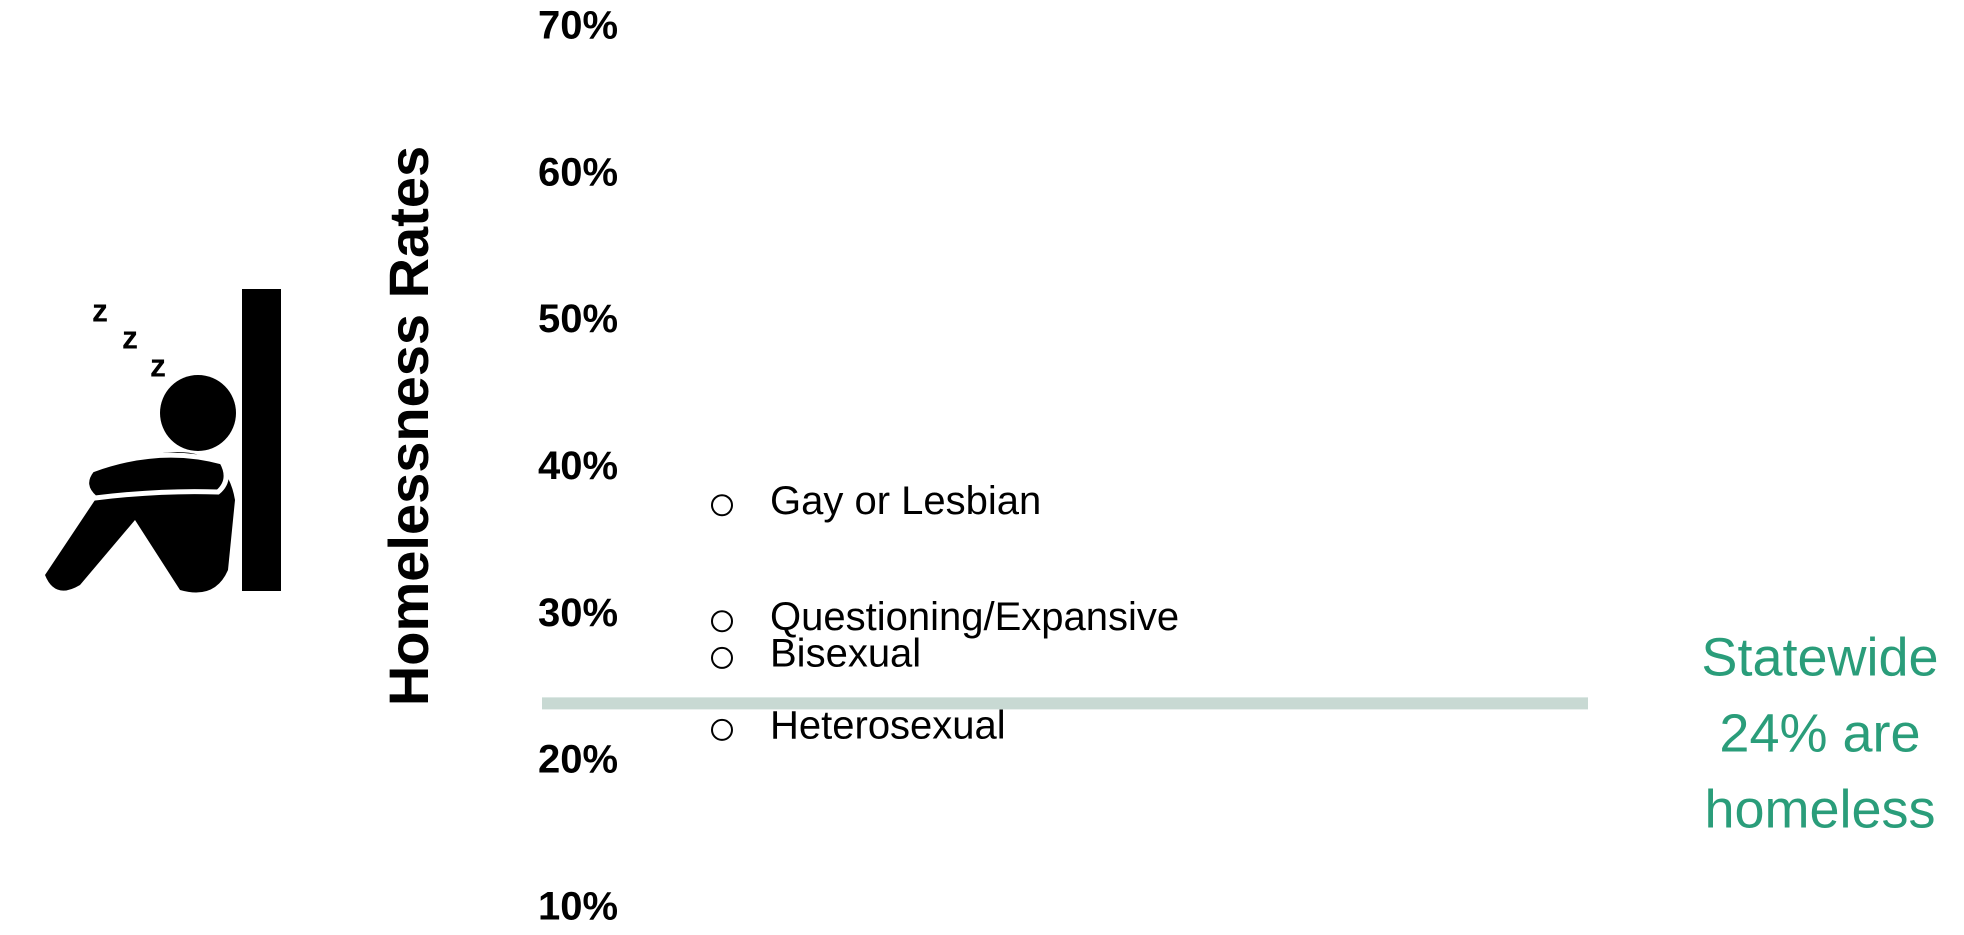  Describe the element at coordinates (578, 613) in the screenshot. I see `y-tick-label: 30%` at that location.